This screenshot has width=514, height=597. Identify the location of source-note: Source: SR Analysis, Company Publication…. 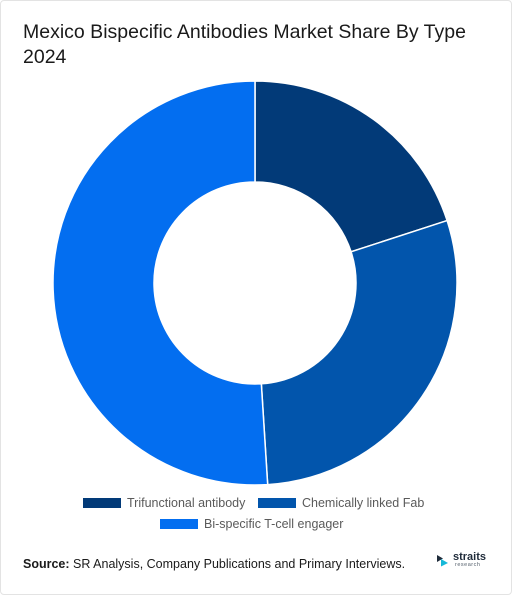
(214, 564).